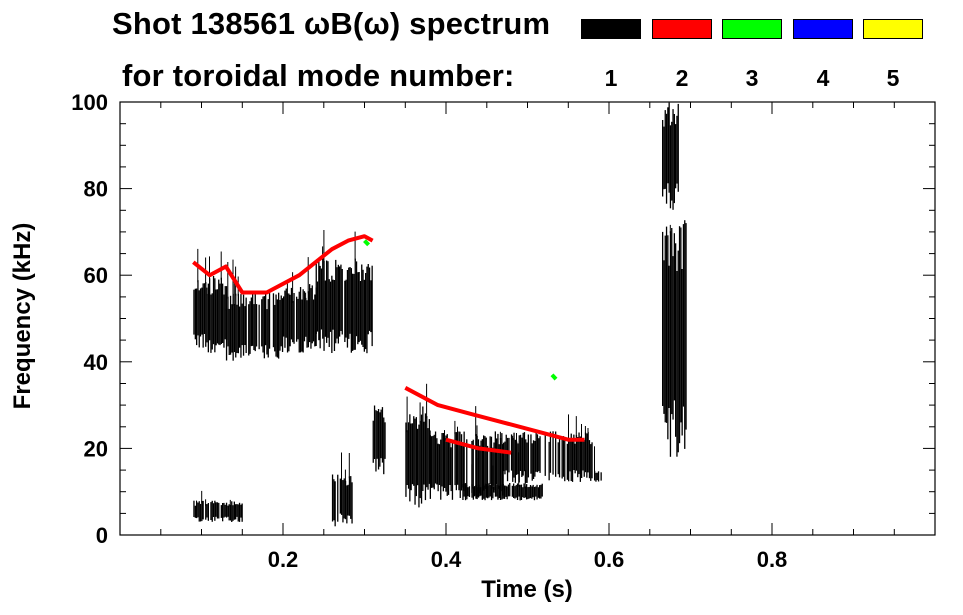  Describe the element at coordinates (102, 535) in the screenshot. I see `y-tick-label: 0` at that location.